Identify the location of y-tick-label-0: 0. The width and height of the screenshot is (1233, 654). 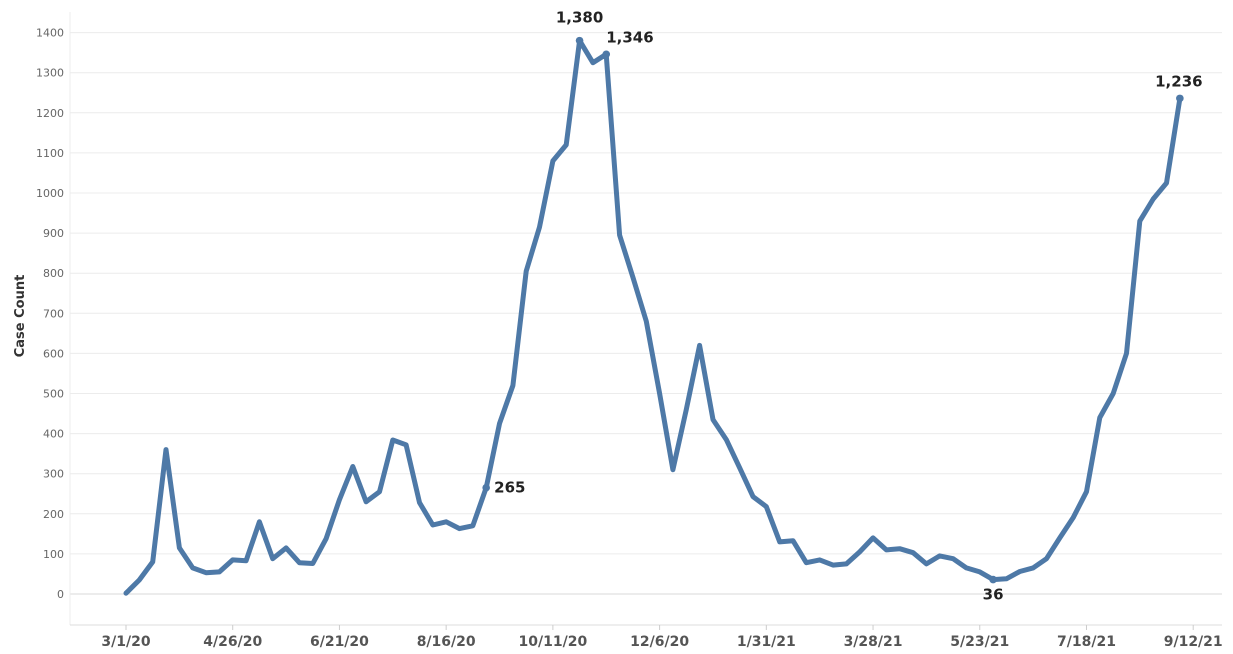
(60, 594).